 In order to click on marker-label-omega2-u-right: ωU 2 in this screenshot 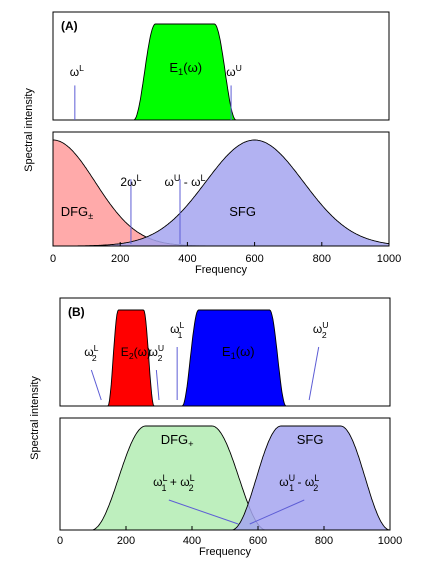, I will do `click(321, 330)`.